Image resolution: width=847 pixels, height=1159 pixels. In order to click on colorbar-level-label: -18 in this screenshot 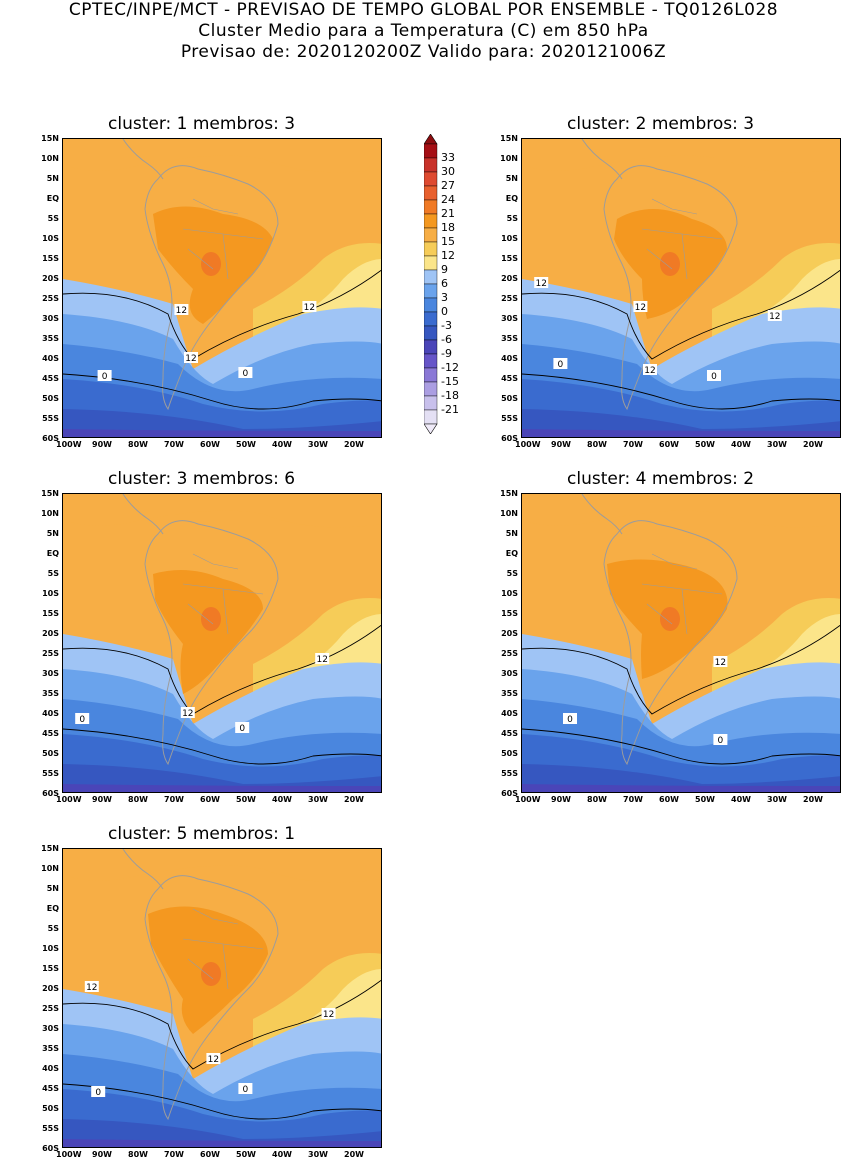, I will do `click(450, 395)`.